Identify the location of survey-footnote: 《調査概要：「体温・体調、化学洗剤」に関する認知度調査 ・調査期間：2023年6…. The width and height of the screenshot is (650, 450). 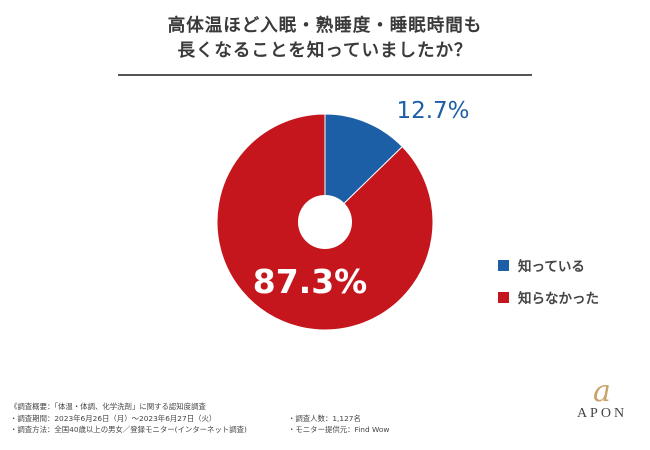
(225, 418).